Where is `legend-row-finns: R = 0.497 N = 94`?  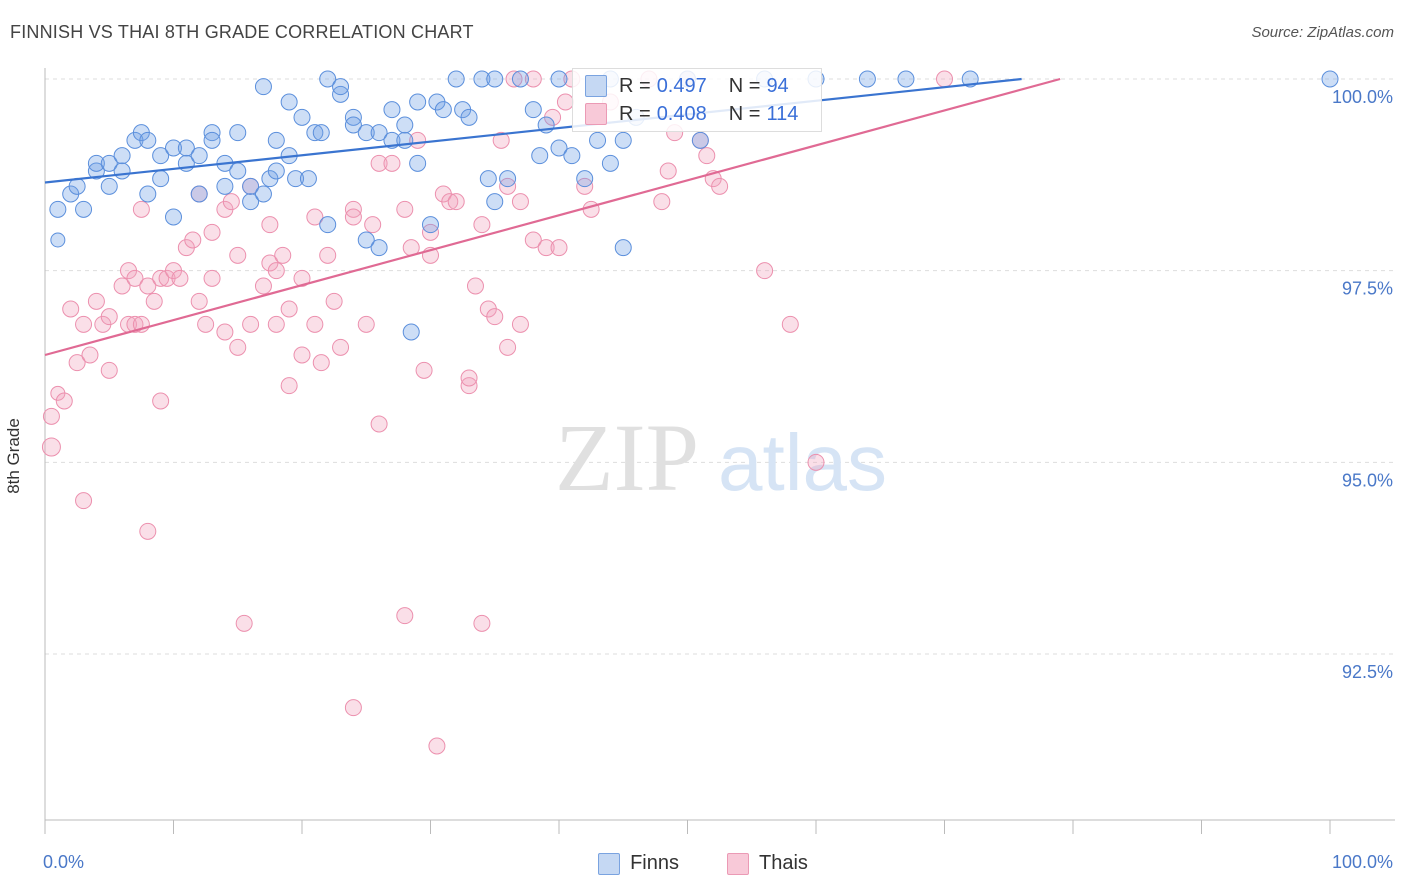 legend-row-finns: R = 0.497 N = 94 is located at coordinates (698, 86).